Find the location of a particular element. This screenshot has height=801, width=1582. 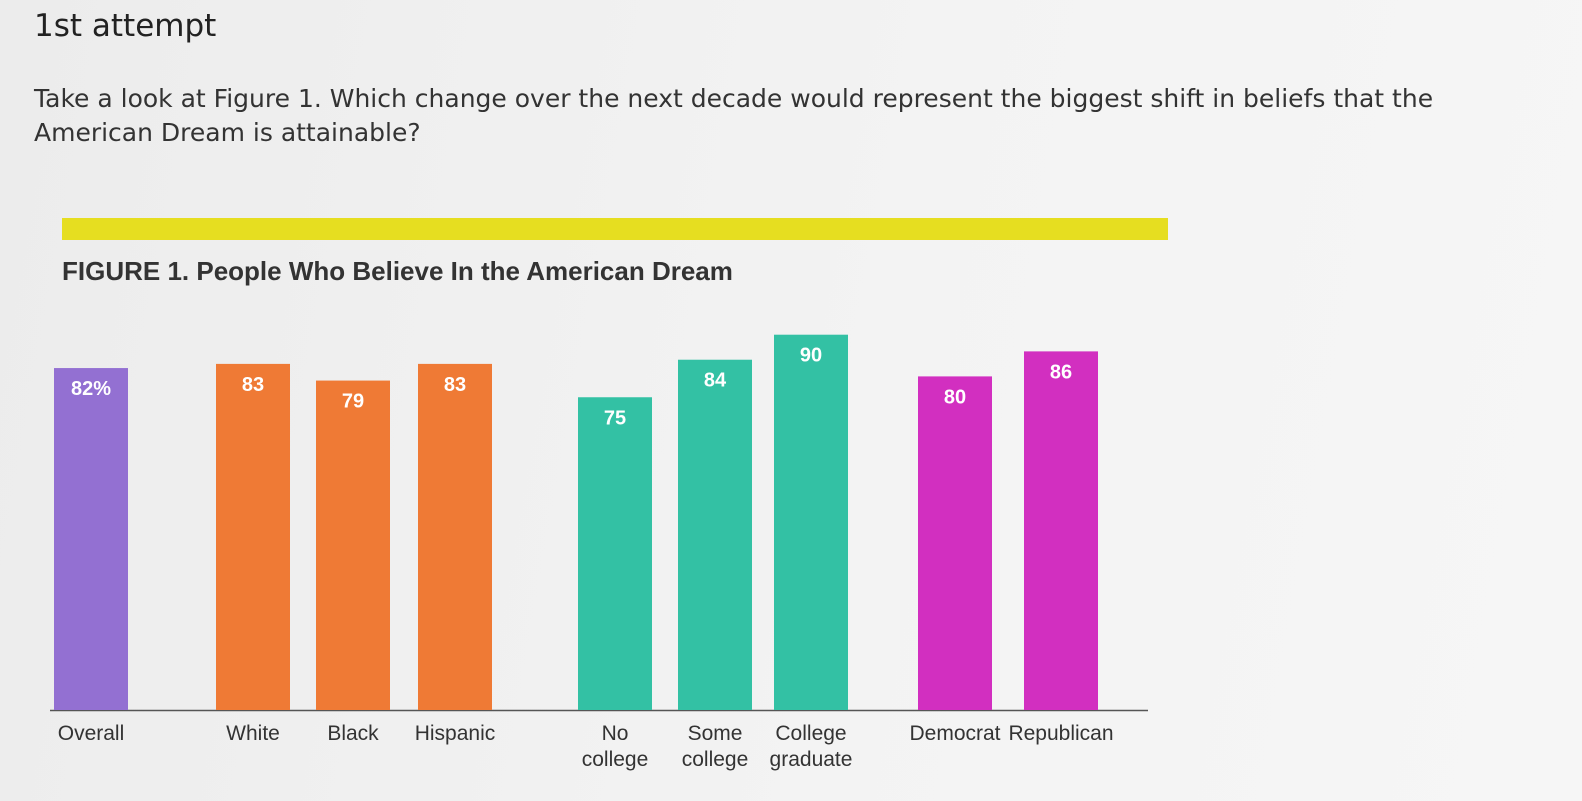

tick-label: No is located at coordinates (615, 733).